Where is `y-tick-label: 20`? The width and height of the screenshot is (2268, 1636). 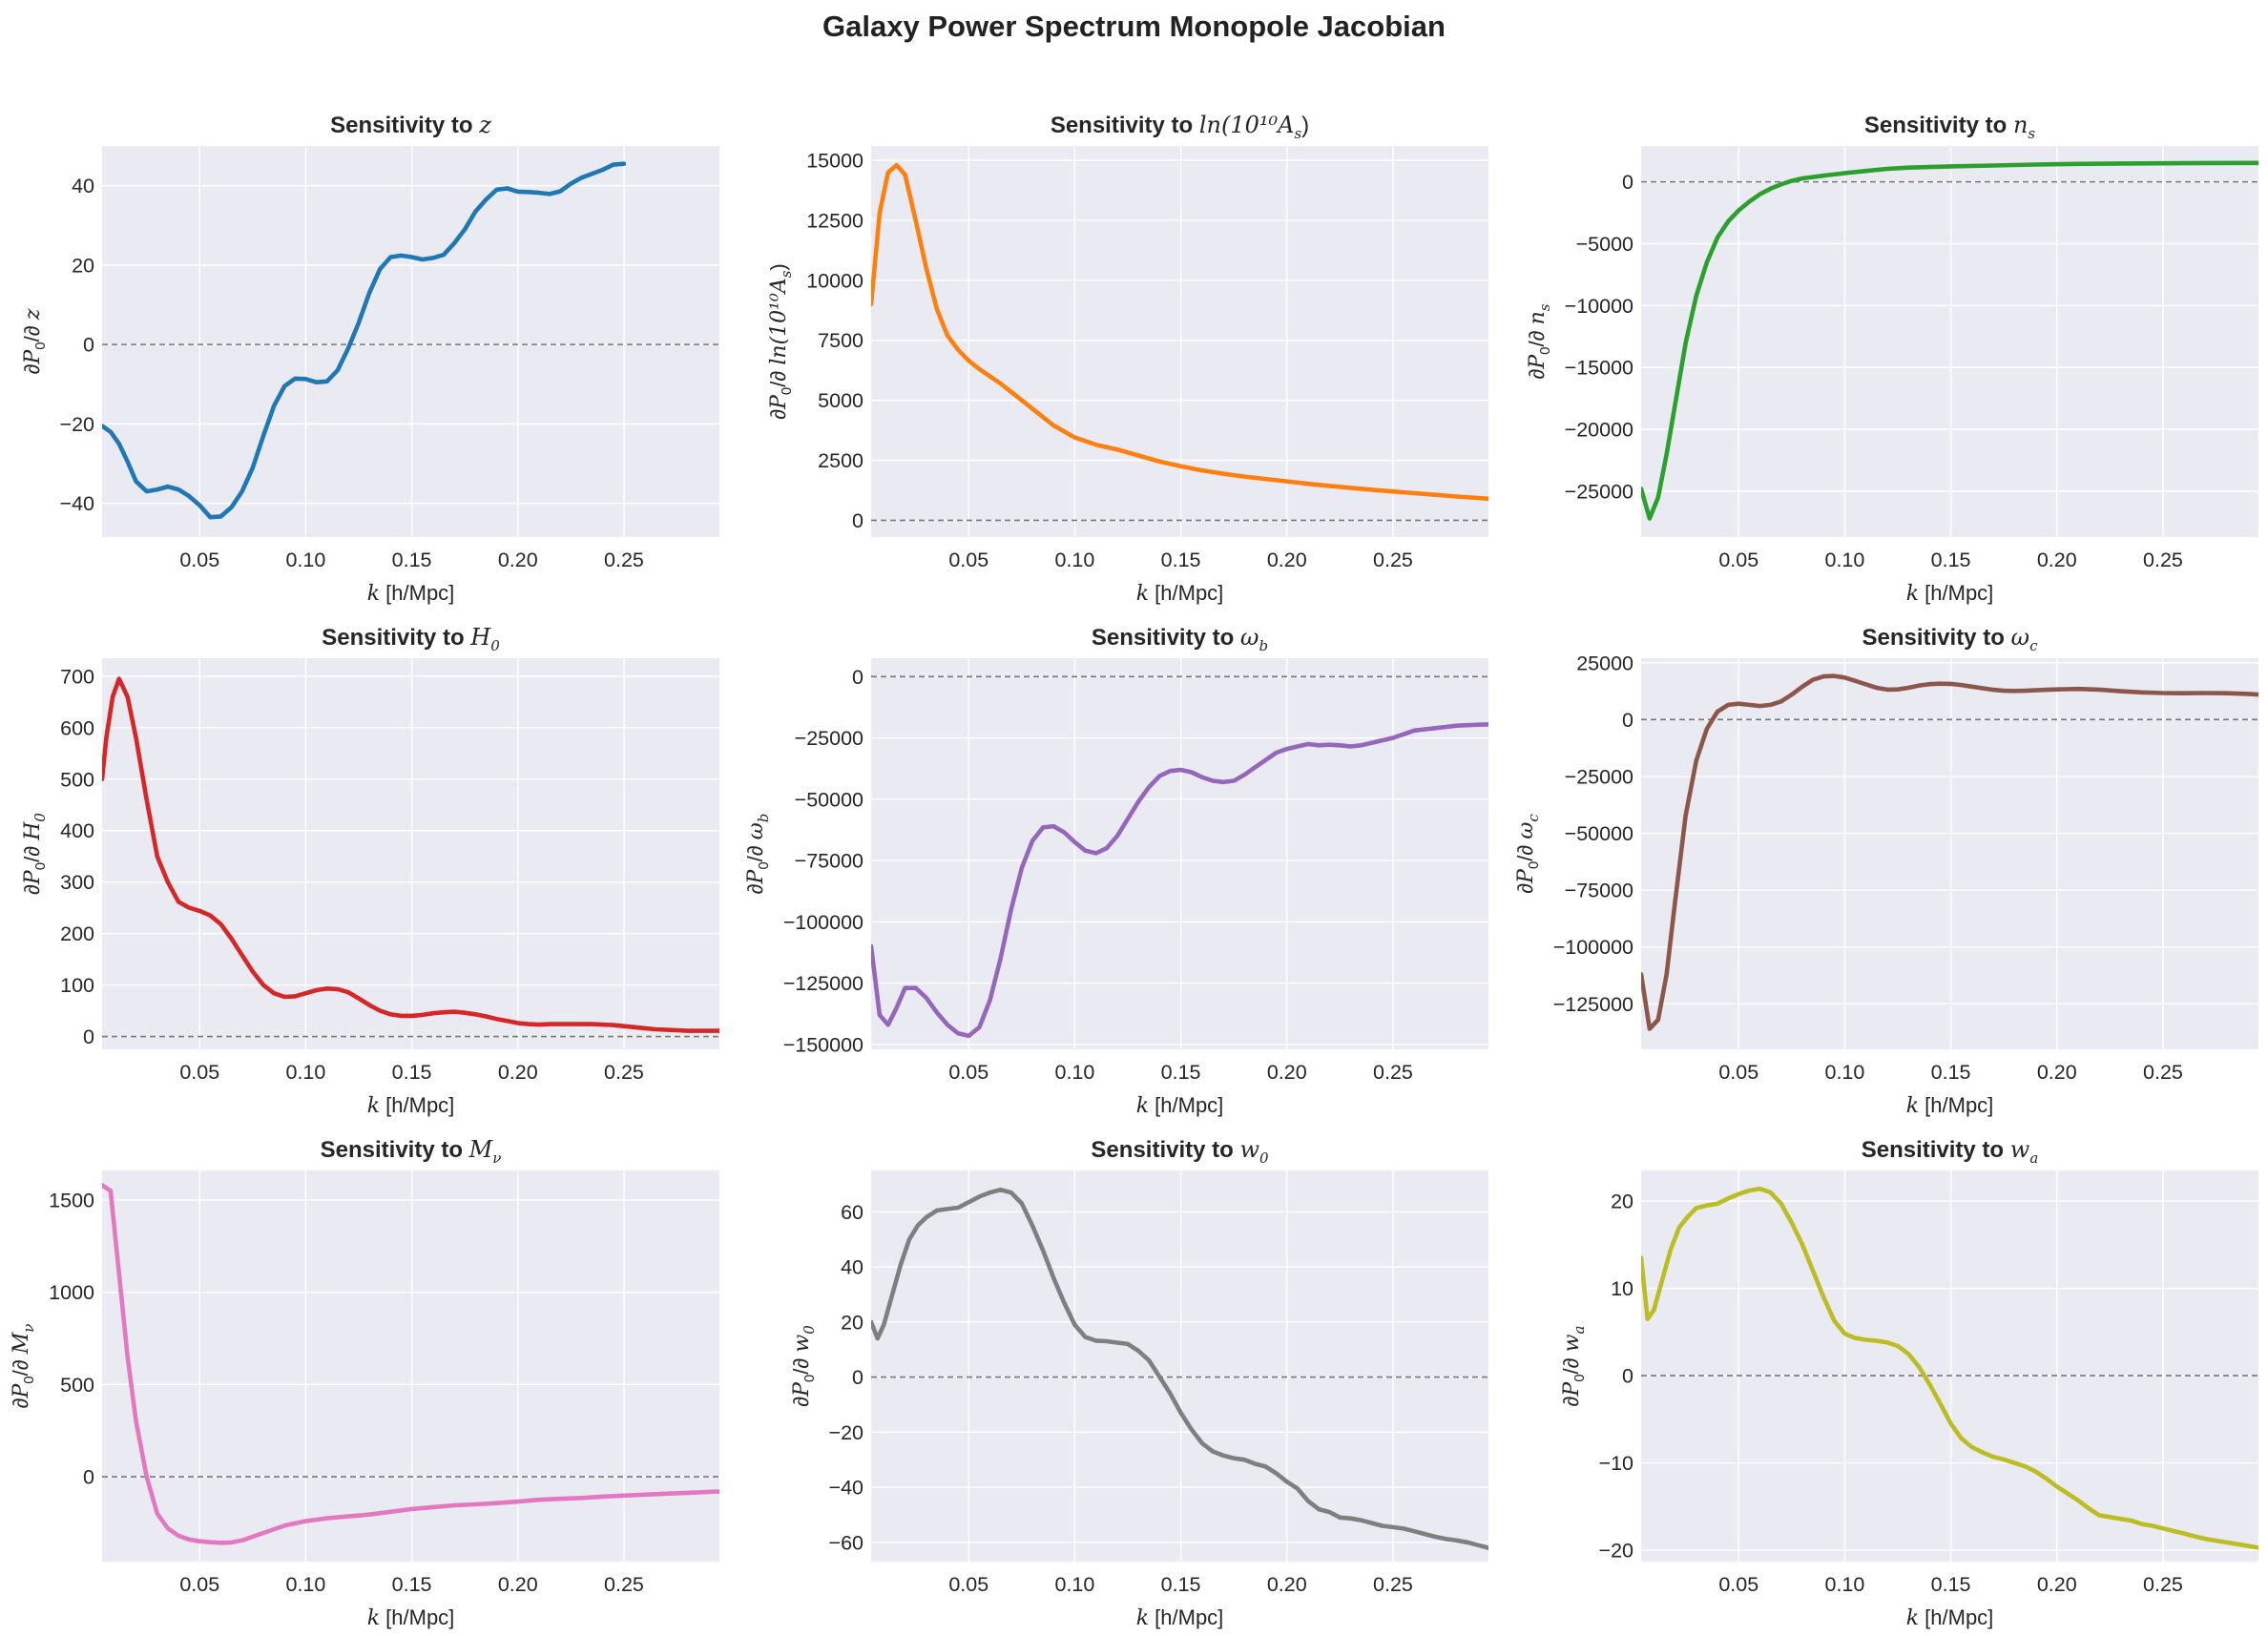 y-tick-label: 20 is located at coordinates (852, 1322).